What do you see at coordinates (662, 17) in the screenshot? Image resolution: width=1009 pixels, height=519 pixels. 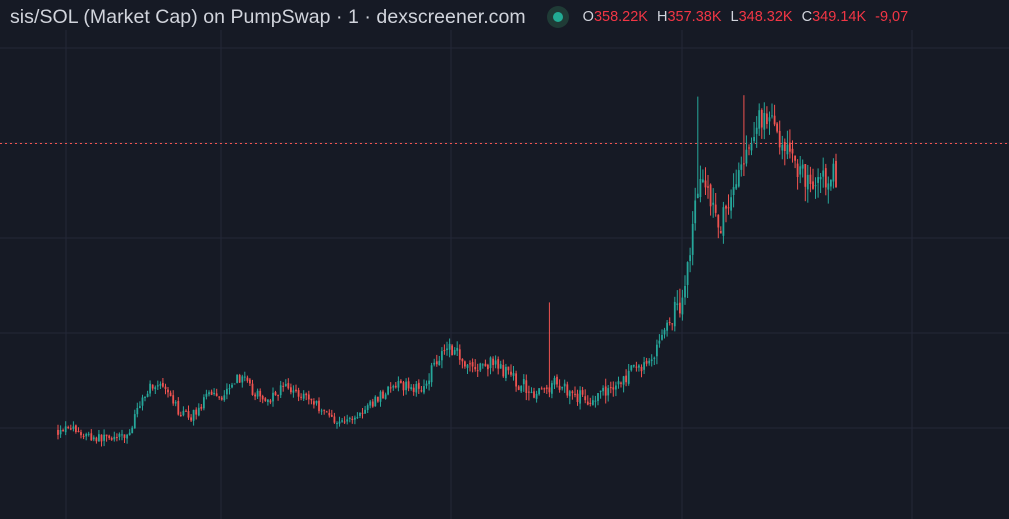 I see `high-label: H` at bounding box center [662, 17].